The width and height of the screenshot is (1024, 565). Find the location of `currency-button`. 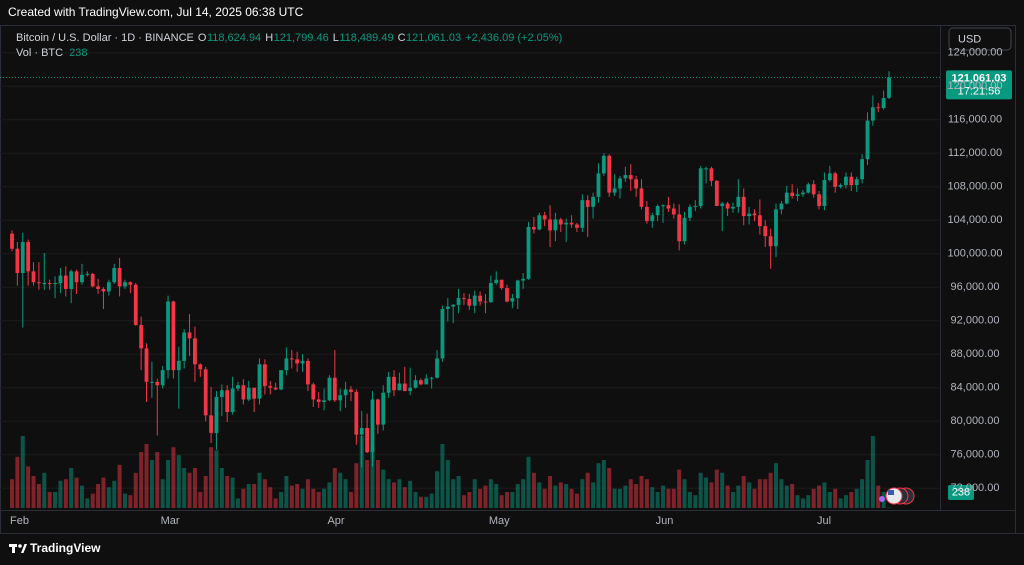

currency-button is located at coordinates (980, 39).